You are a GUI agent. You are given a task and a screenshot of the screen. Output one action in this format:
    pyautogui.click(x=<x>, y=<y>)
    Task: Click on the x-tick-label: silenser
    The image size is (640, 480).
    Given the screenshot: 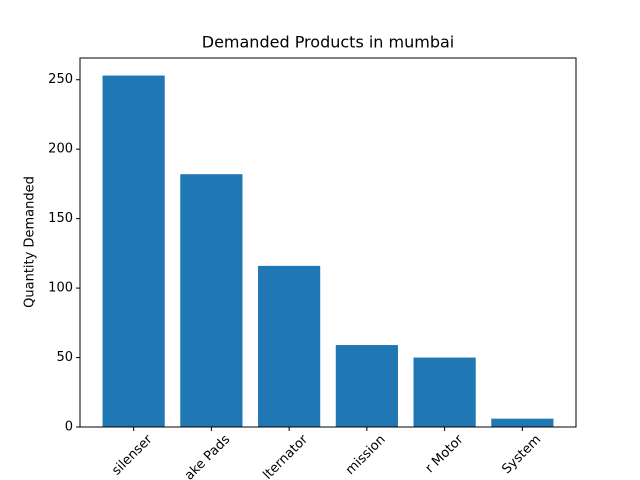 What is the action you would take?
    pyautogui.click(x=132, y=455)
    